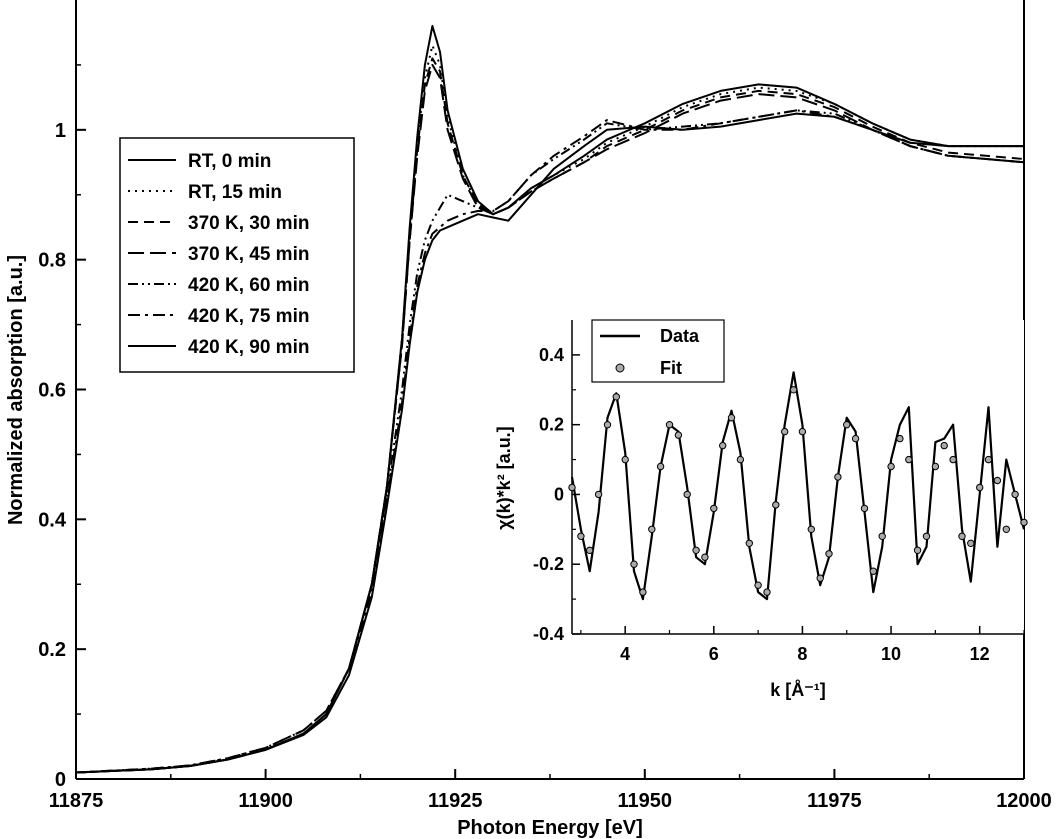 This screenshot has width=1057, height=839. What do you see at coordinates (551, 355) in the screenshot?
I see `inset-y-tick-label: 0.4` at bounding box center [551, 355].